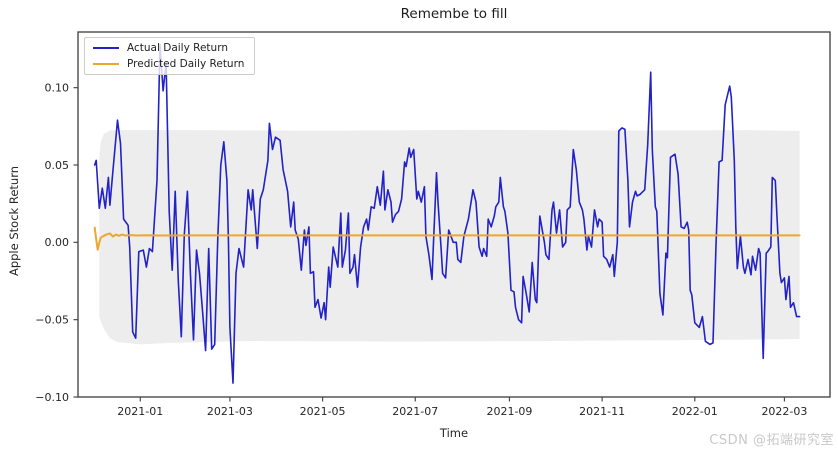 The width and height of the screenshot is (838, 454). Describe the element at coordinates (140, 411) in the screenshot. I see `x-tick-label: 2021-01` at that location.